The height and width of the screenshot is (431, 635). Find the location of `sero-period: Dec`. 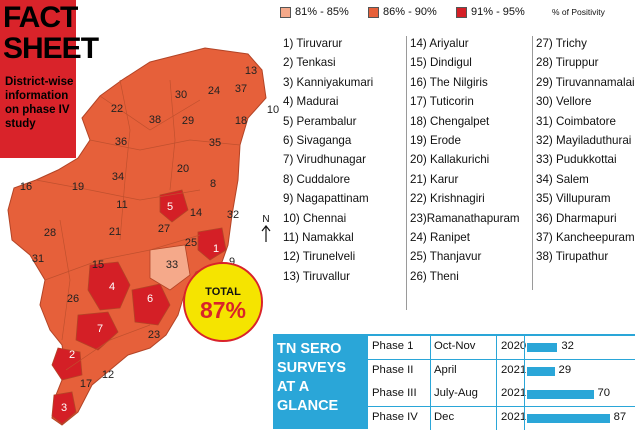

sero-period: Dec is located at coordinates (444, 417).